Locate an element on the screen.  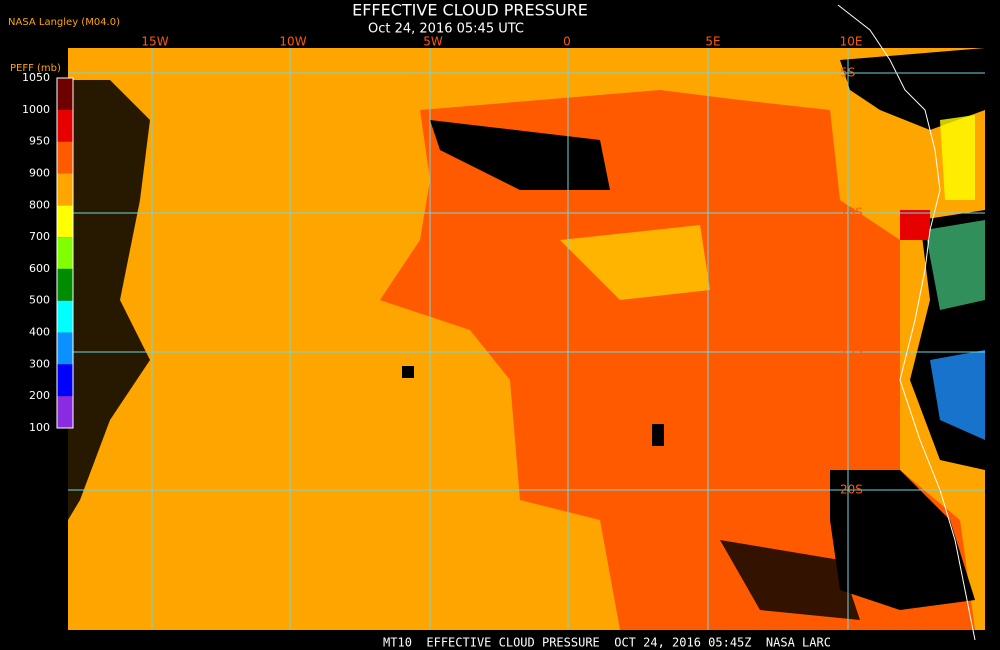
longitude-label: 10W is located at coordinates (292, 42).